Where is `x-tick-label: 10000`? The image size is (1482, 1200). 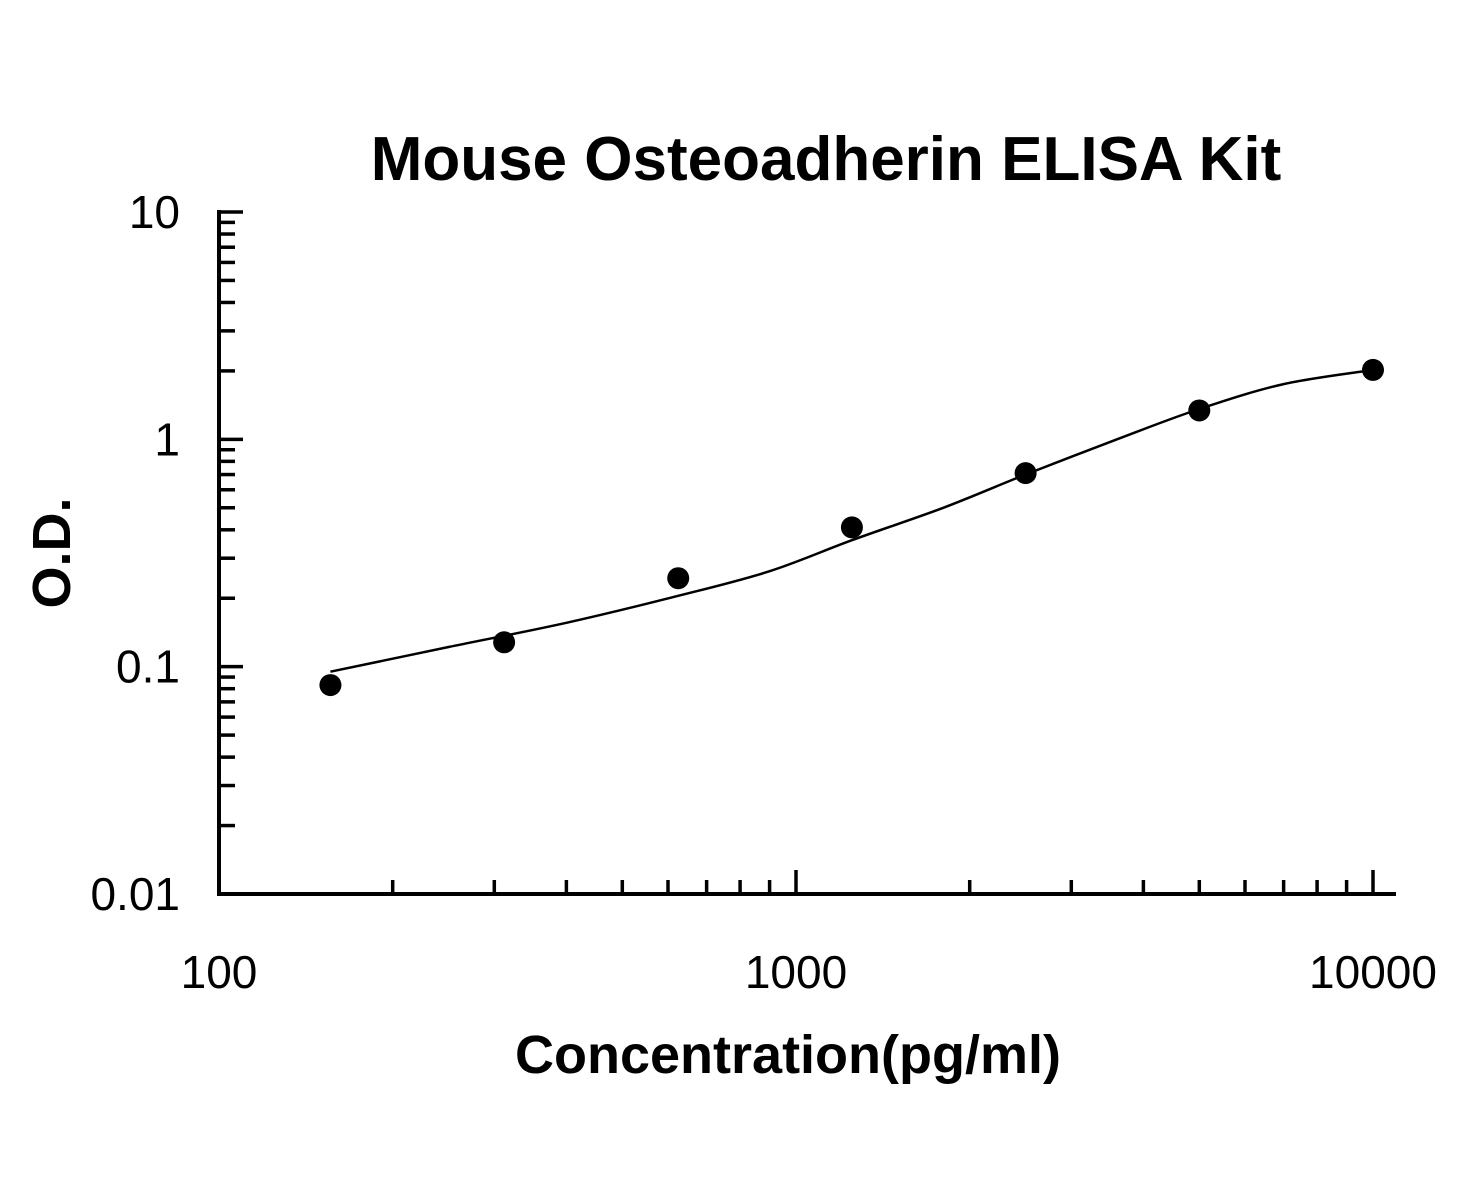
x-tick-label: 10000 is located at coordinates (1373, 972).